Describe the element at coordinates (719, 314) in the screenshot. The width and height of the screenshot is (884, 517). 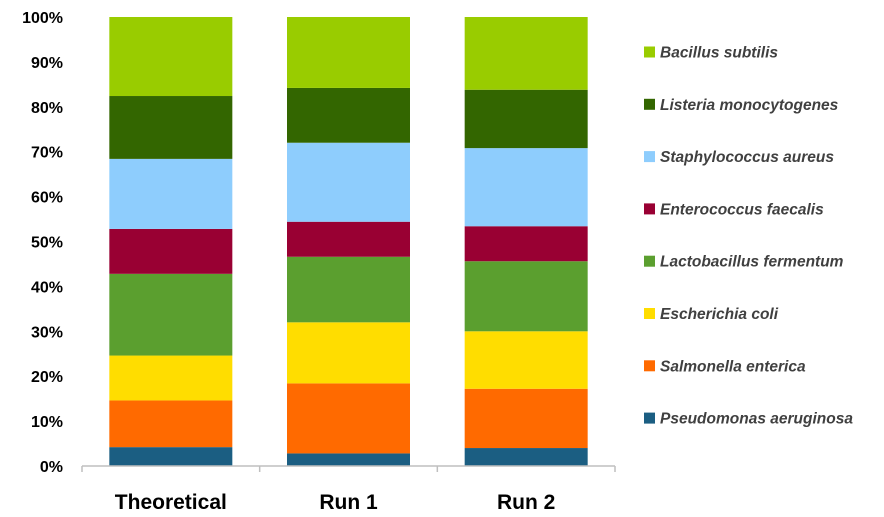
I see `legend-label: Escherichia coli` at that location.